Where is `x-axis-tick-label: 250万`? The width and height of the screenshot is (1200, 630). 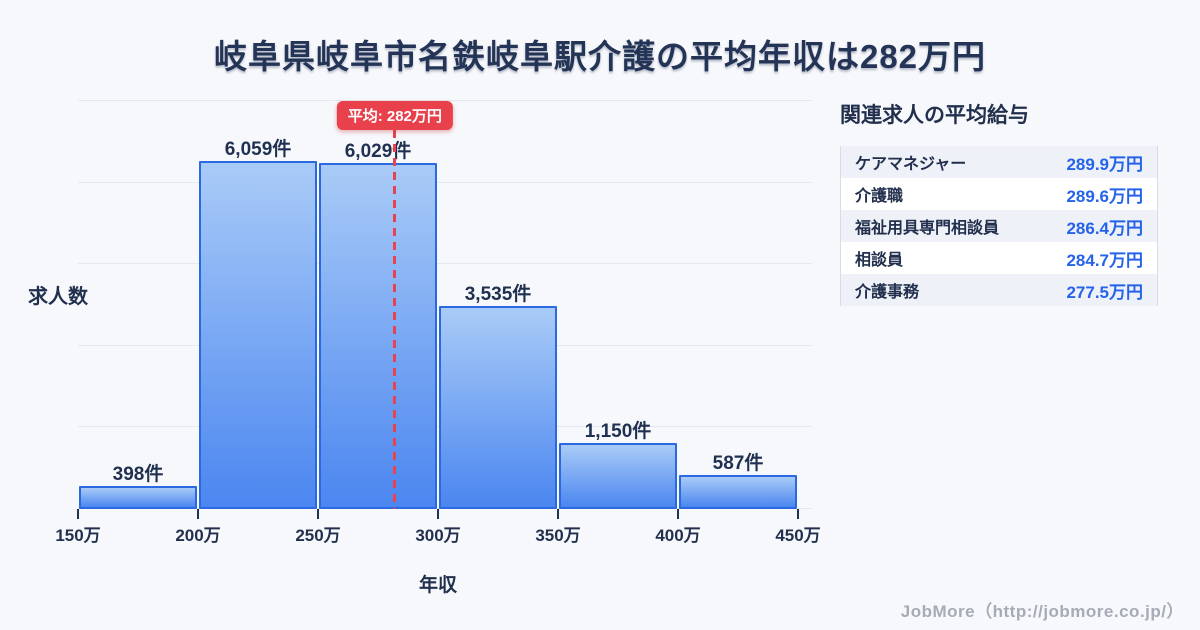 x-axis-tick-label: 250万 is located at coordinates (318, 535).